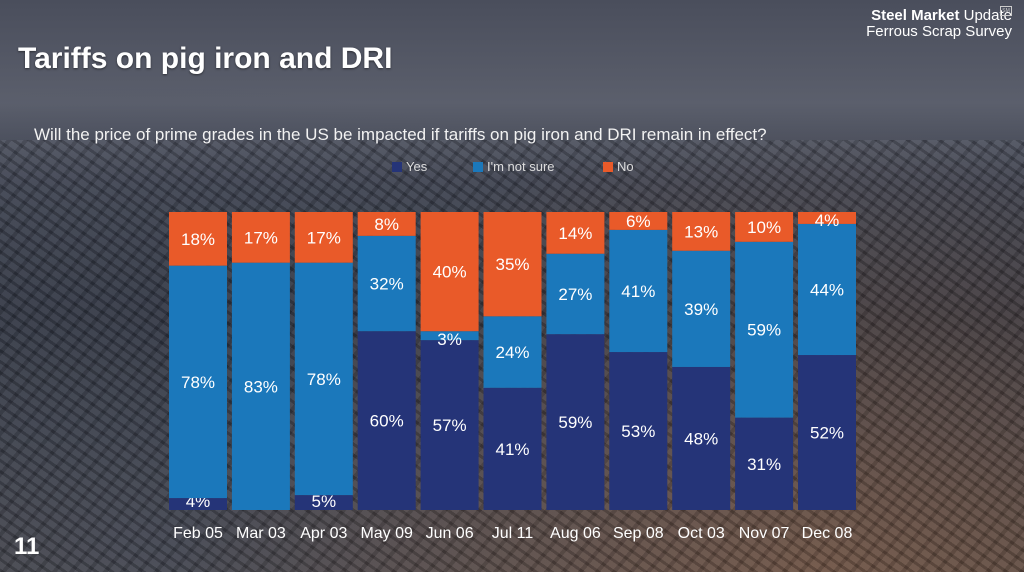 Image resolution: width=1024 pixels, height=572 pixels. I want to click on x-tick-label: Aug 06, so click(575, 533).